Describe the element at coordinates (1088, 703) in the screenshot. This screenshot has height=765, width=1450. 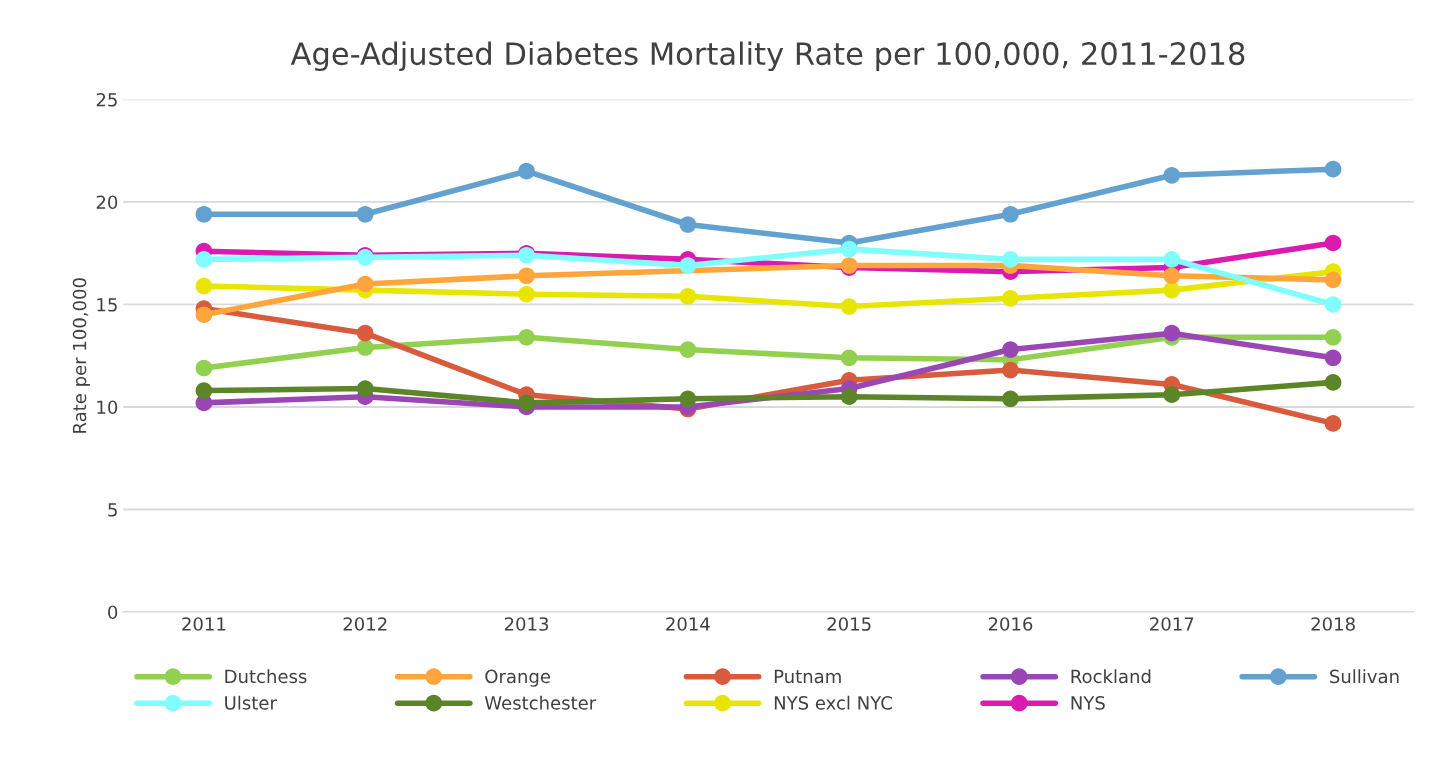
I see `legend-label: NYS` at that location.